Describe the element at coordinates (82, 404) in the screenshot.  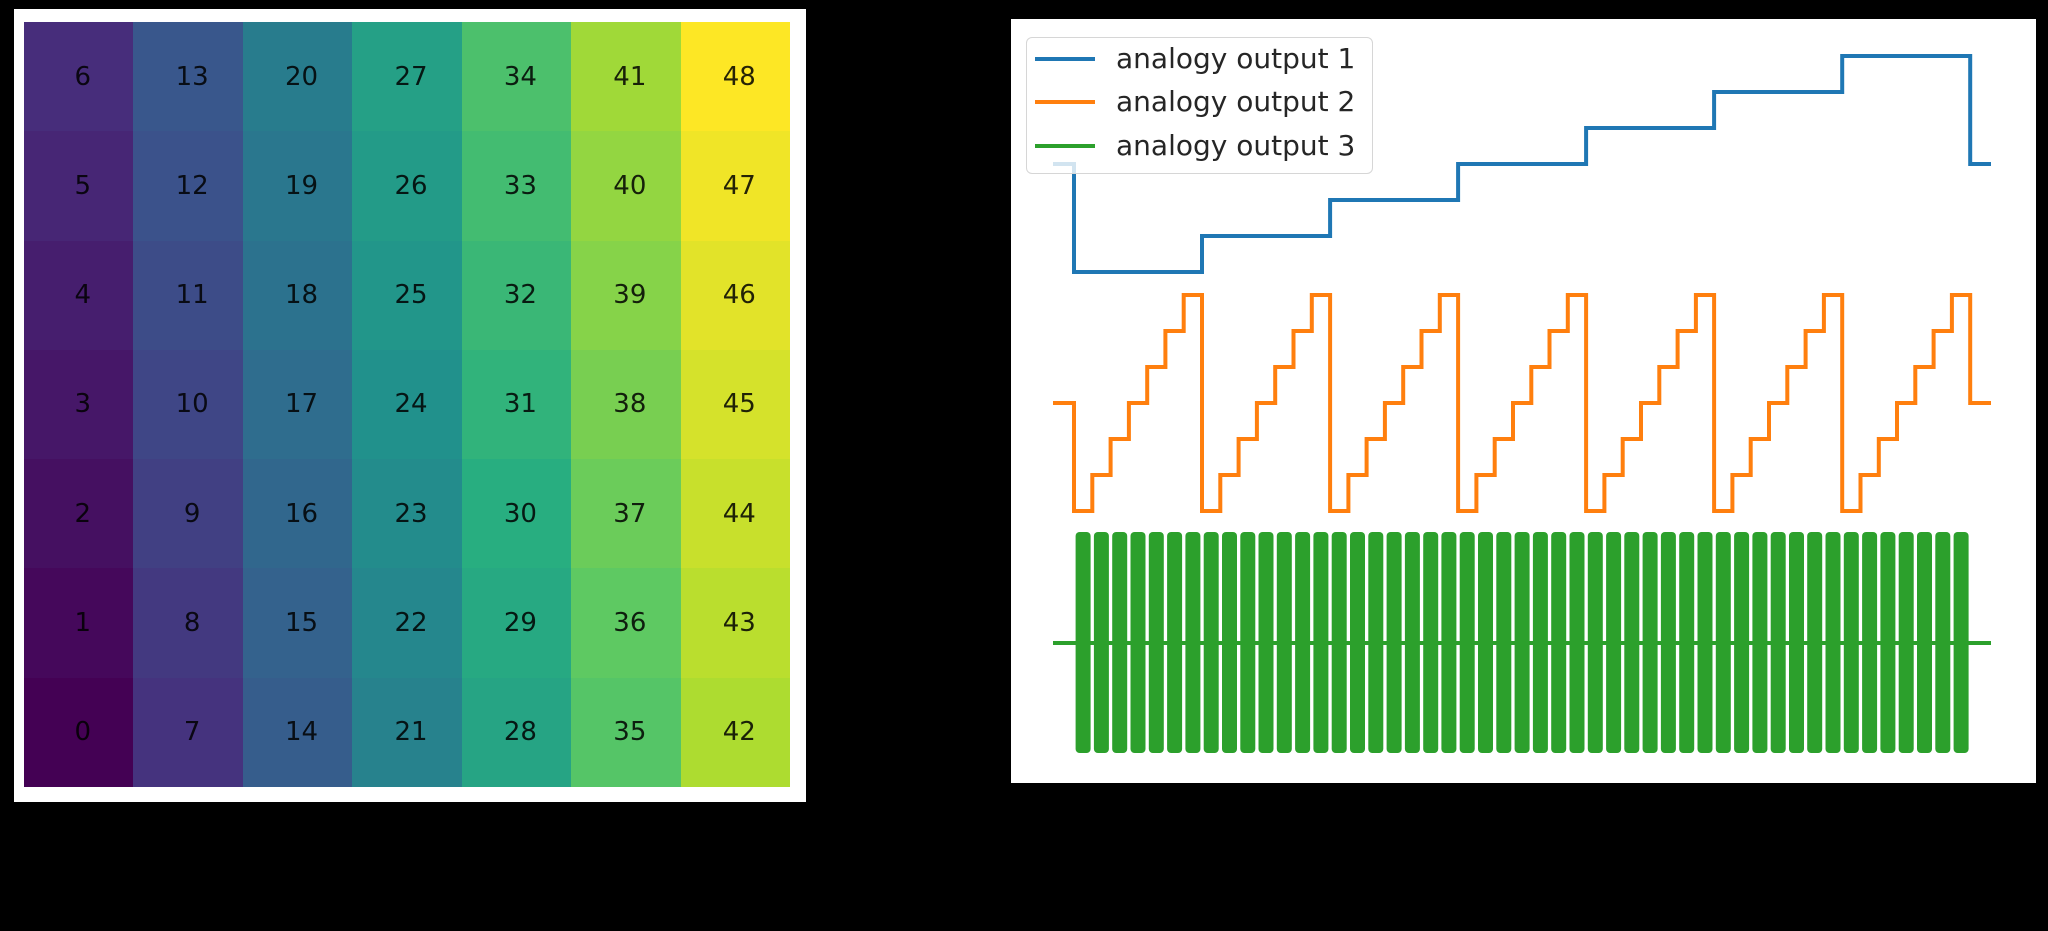
I see `heatmap-cell-value: 3` at that location.